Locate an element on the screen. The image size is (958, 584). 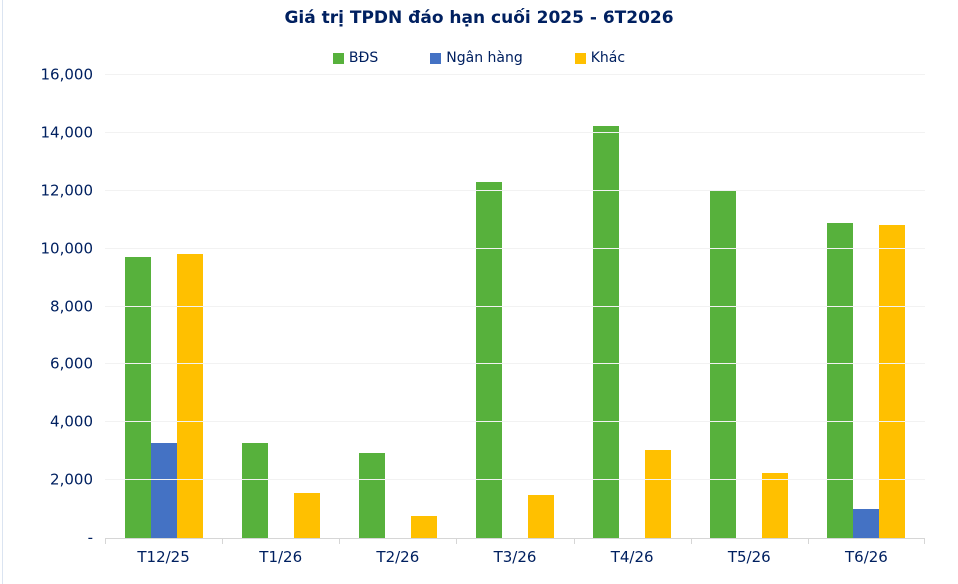
legend-label-ngan-hang: Ngân hàng is located at coordinates (484, 58).